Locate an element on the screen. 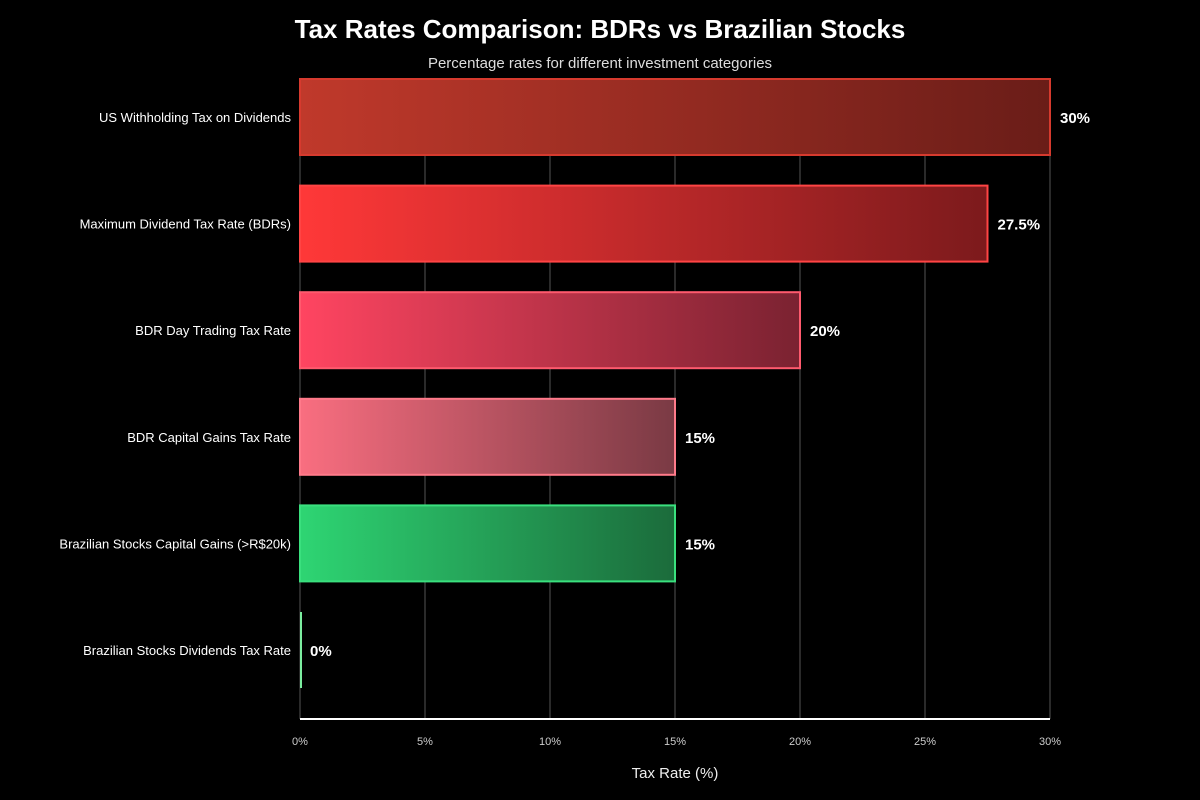 The width and height of the screenshot is (1200, 800). x-tick-label: 30% is located at coordinates (1050, 742).